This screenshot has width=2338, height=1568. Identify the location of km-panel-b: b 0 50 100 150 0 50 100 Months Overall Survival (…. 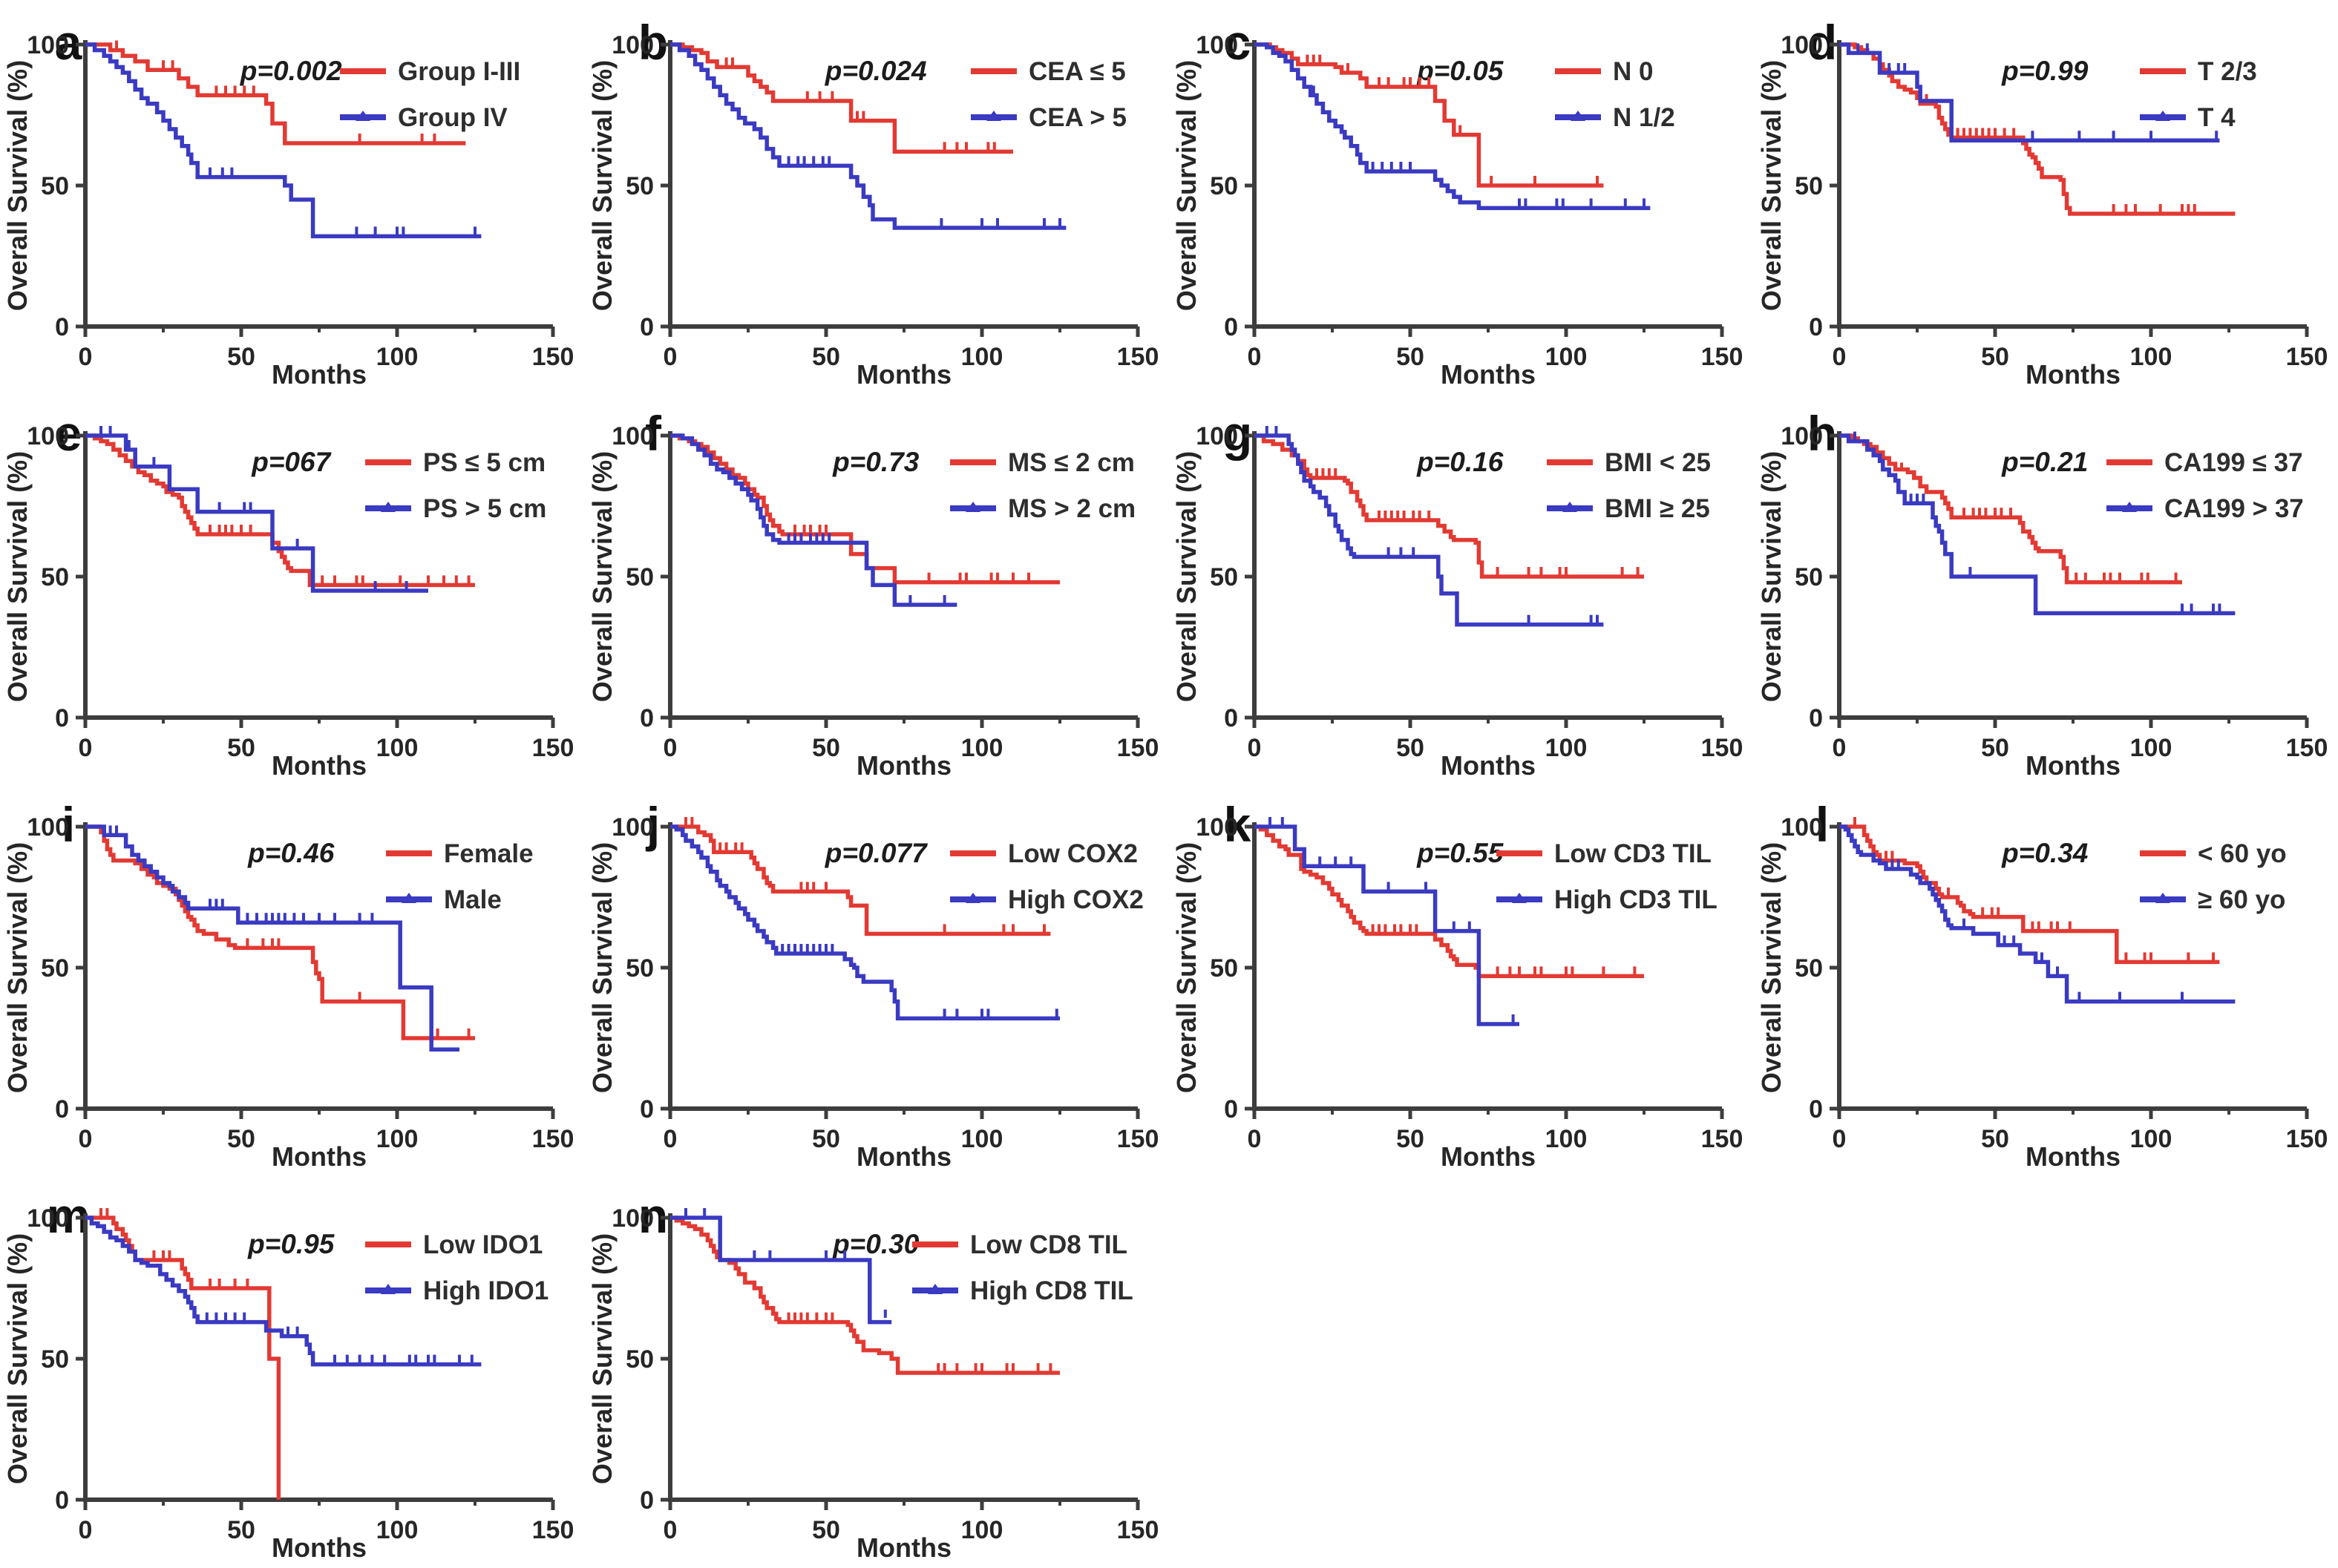
(877, 195).